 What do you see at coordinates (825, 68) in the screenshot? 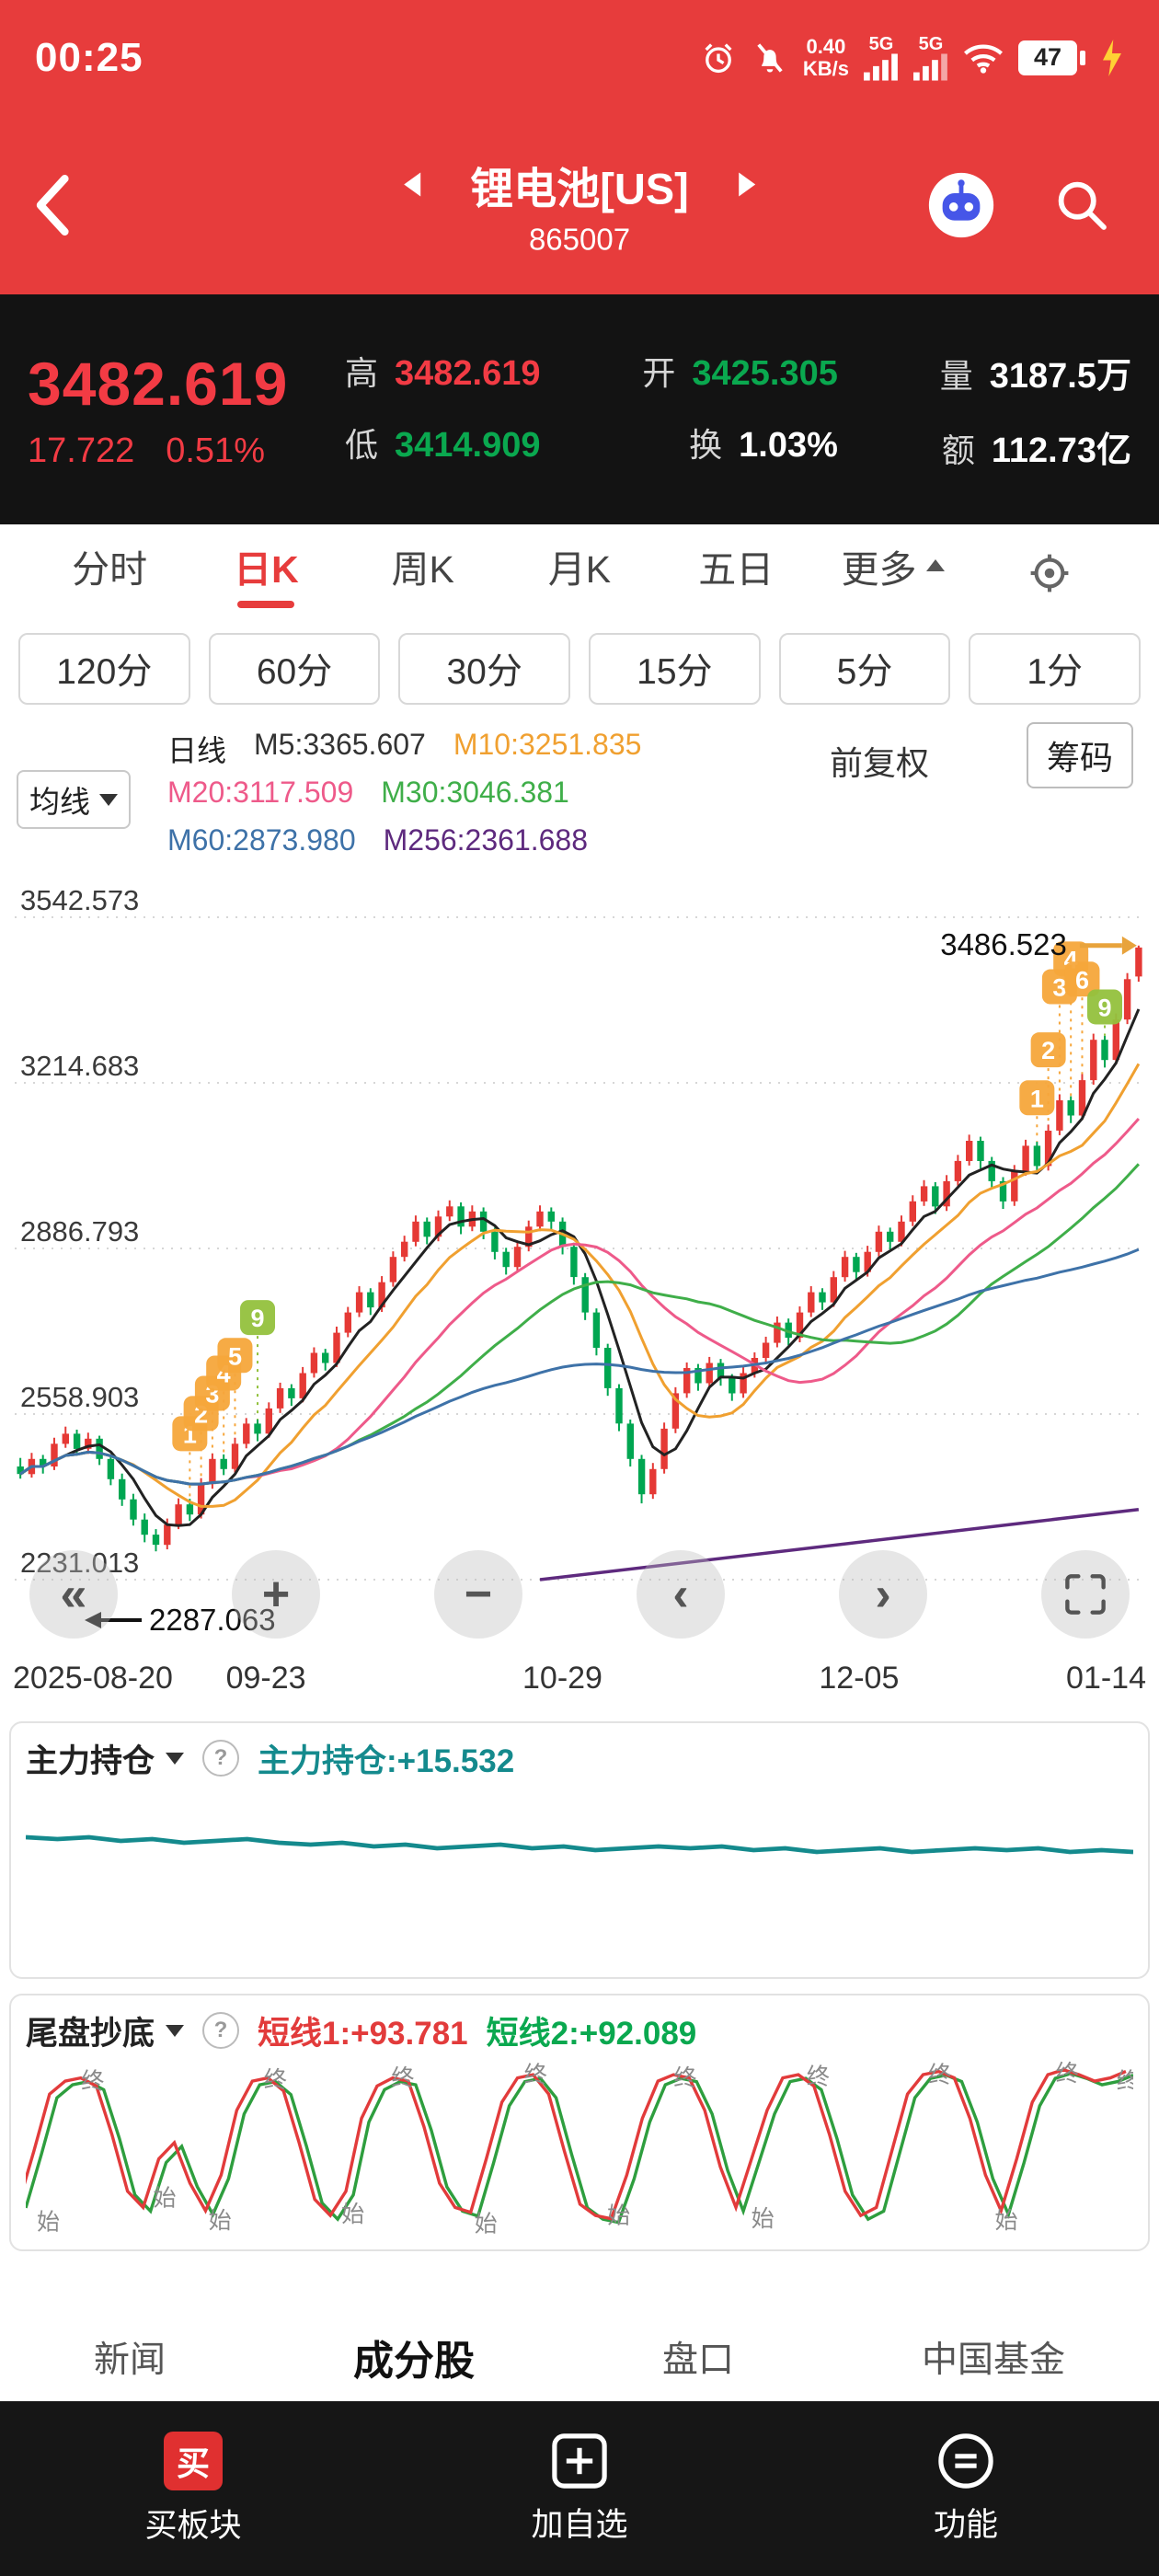
I see `speed-unit: KB/s` at bounding box center [825, 68].